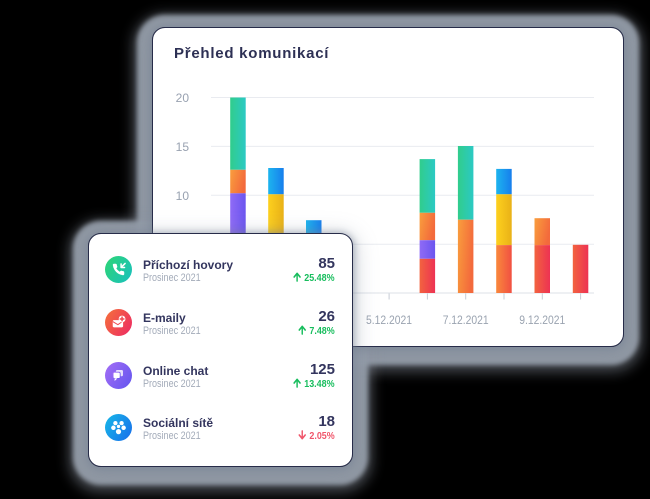 This screenshot has width=650, height=499. Describe the element at coordinates (389, 320) in the screenshot. I see `svg-text: 5.12.2021` at that location.